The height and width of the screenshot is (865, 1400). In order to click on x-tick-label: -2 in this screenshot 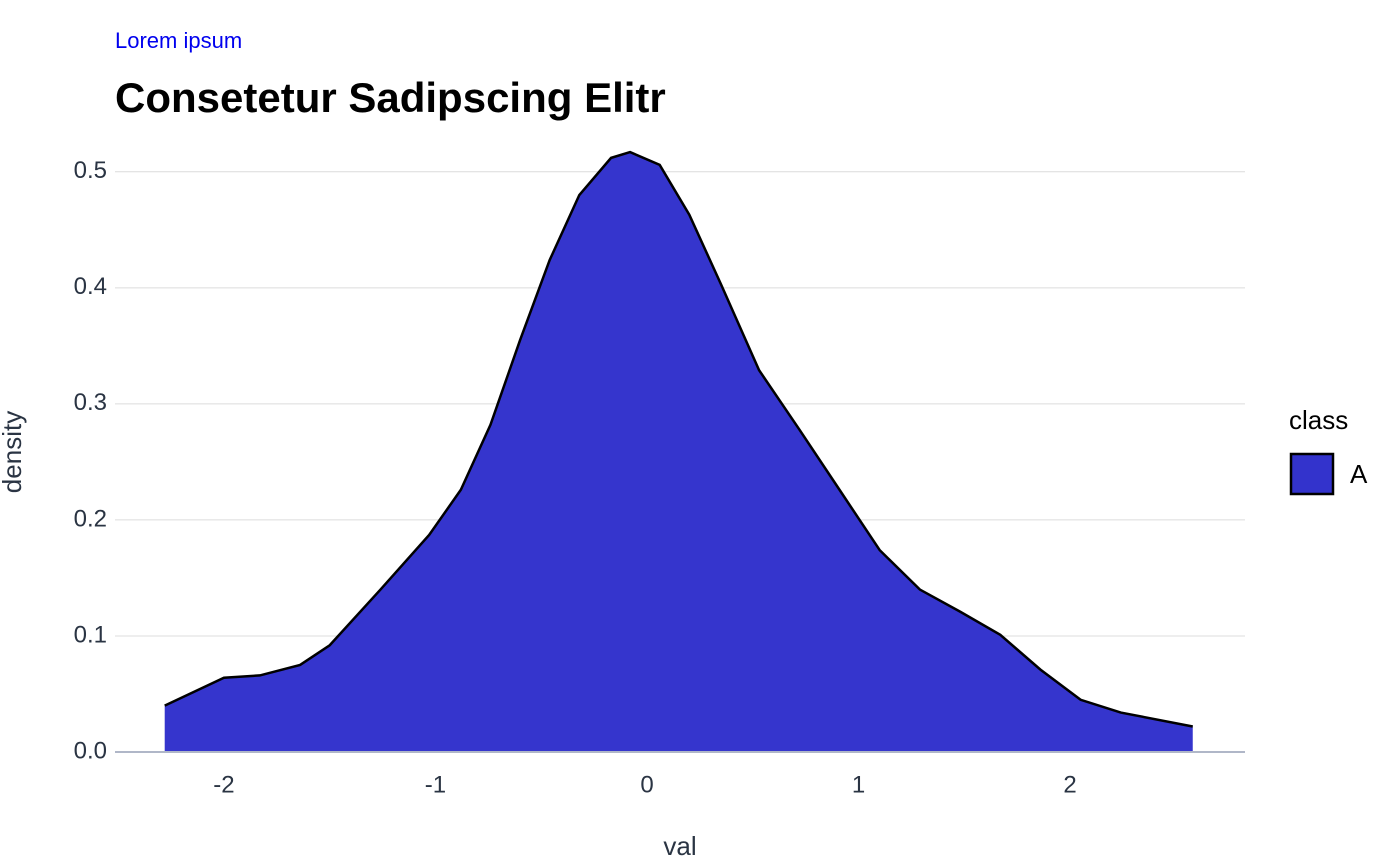, I will do `click(223, 784)`.